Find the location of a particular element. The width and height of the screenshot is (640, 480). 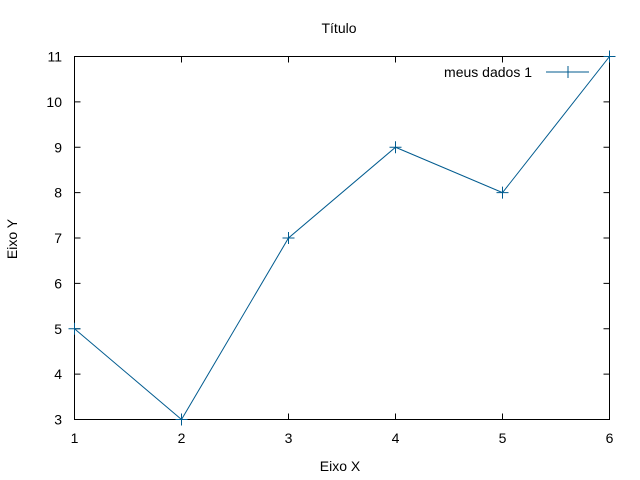

y-tick-label: 3 is located at coordinates (58, 420).